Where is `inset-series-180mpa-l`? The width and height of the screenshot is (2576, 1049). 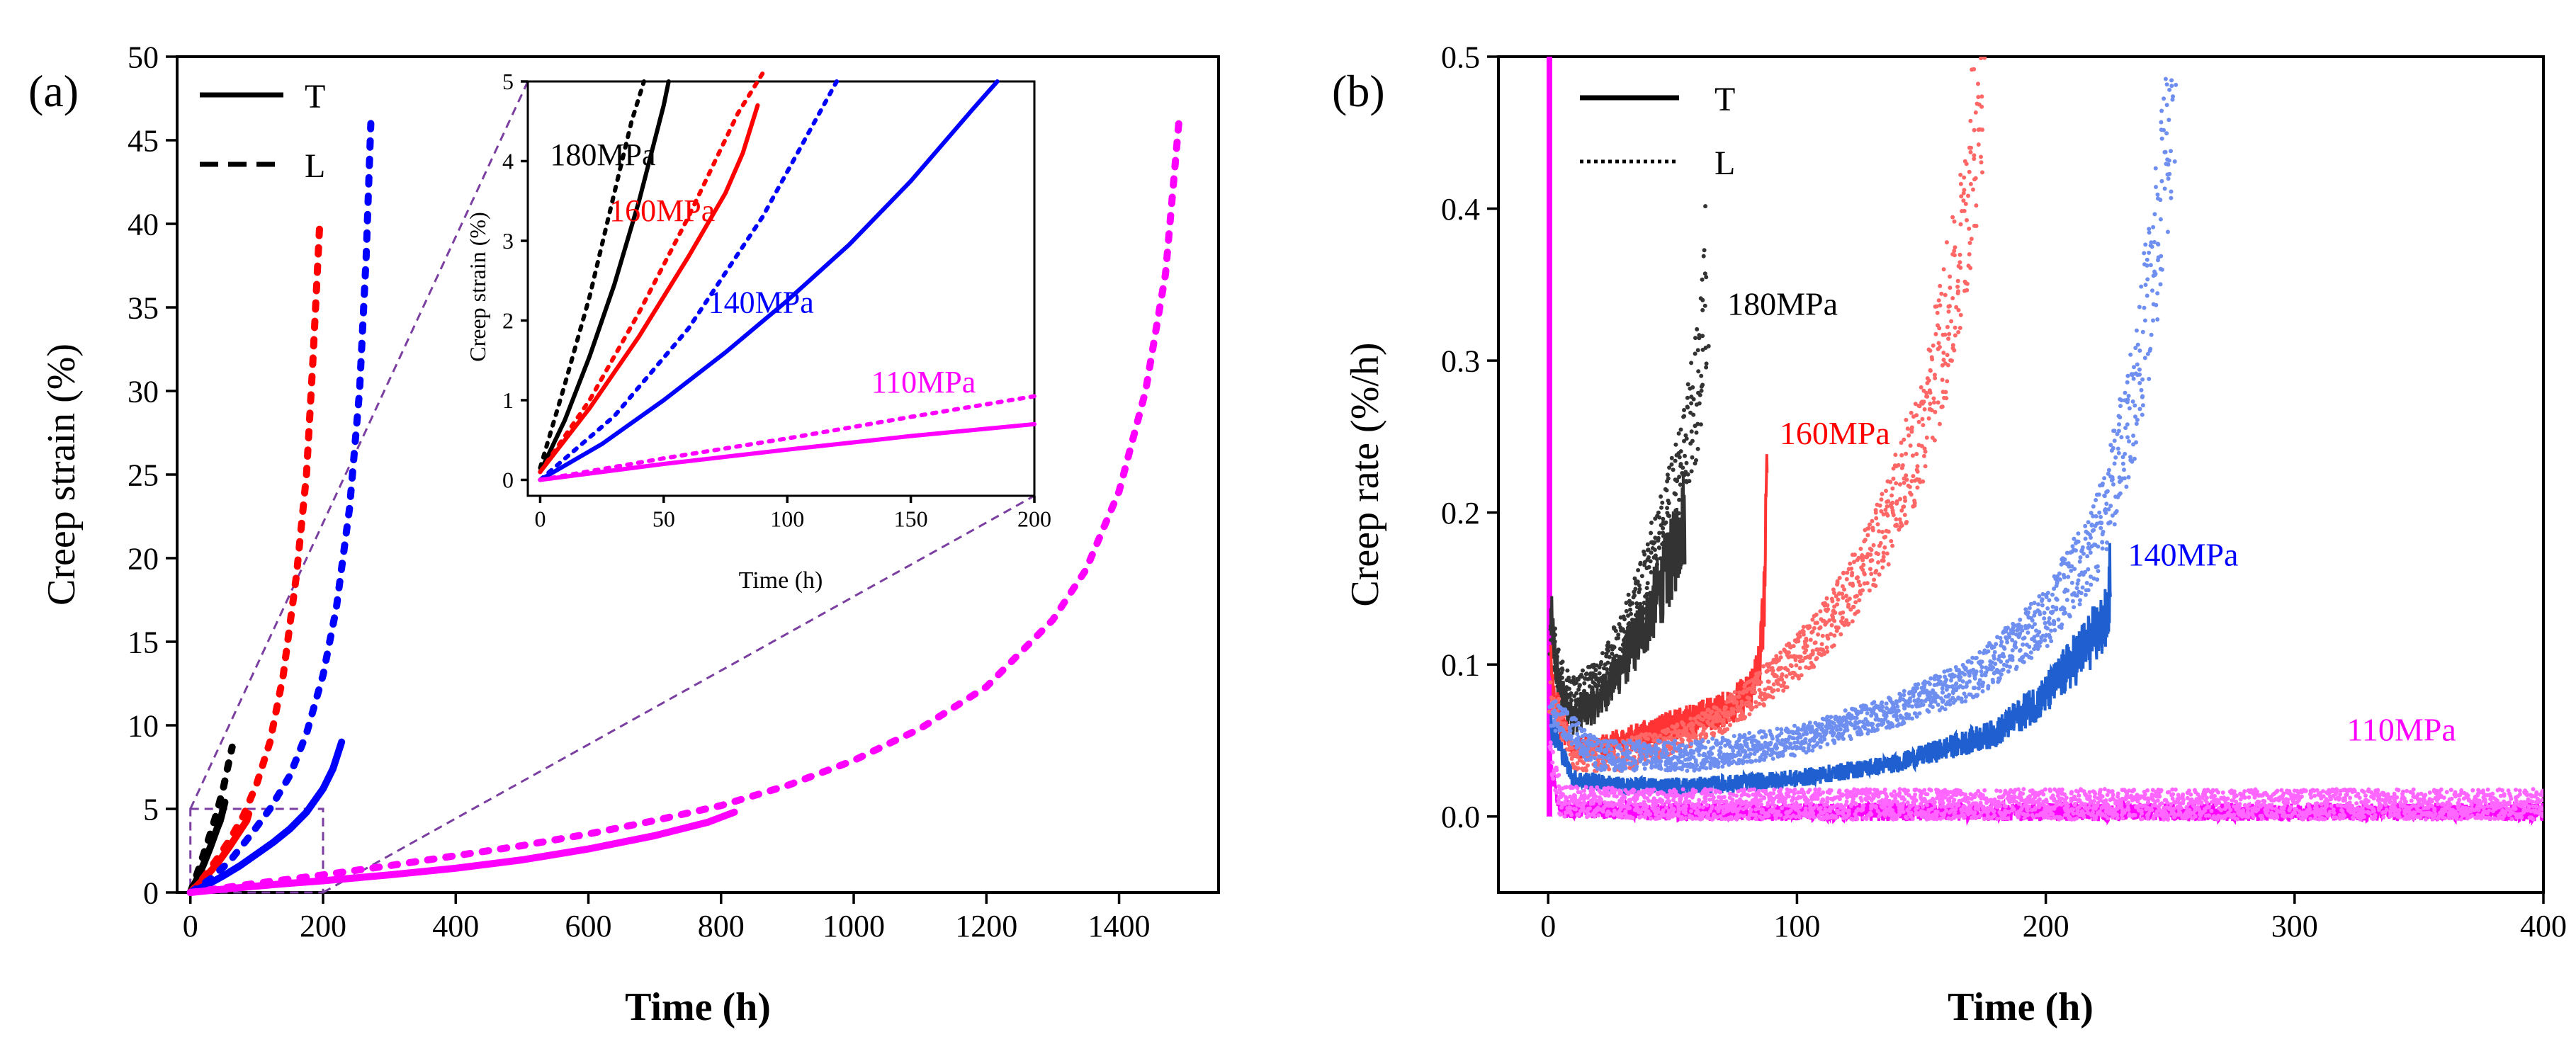 inset-series-180mpa-l is located at coordinates (592, 274).